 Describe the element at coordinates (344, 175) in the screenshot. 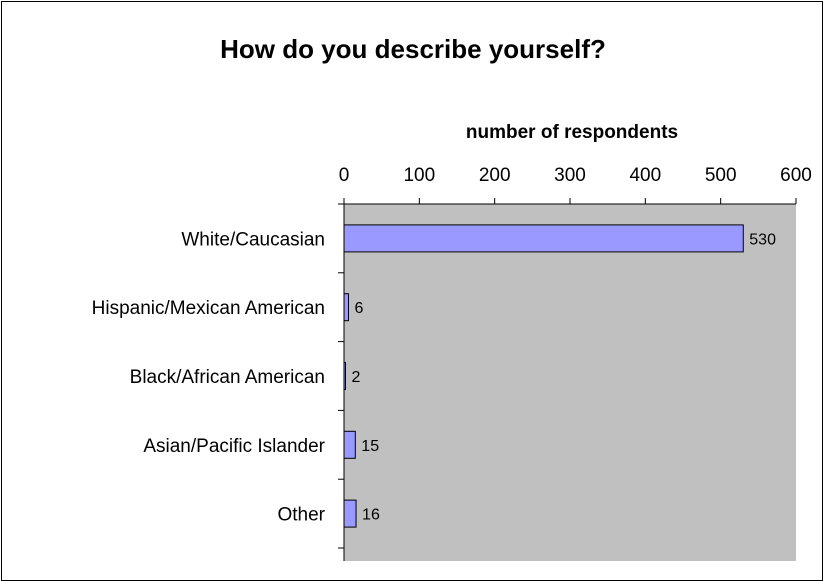

I see `value-tick-label: 0` at that location.